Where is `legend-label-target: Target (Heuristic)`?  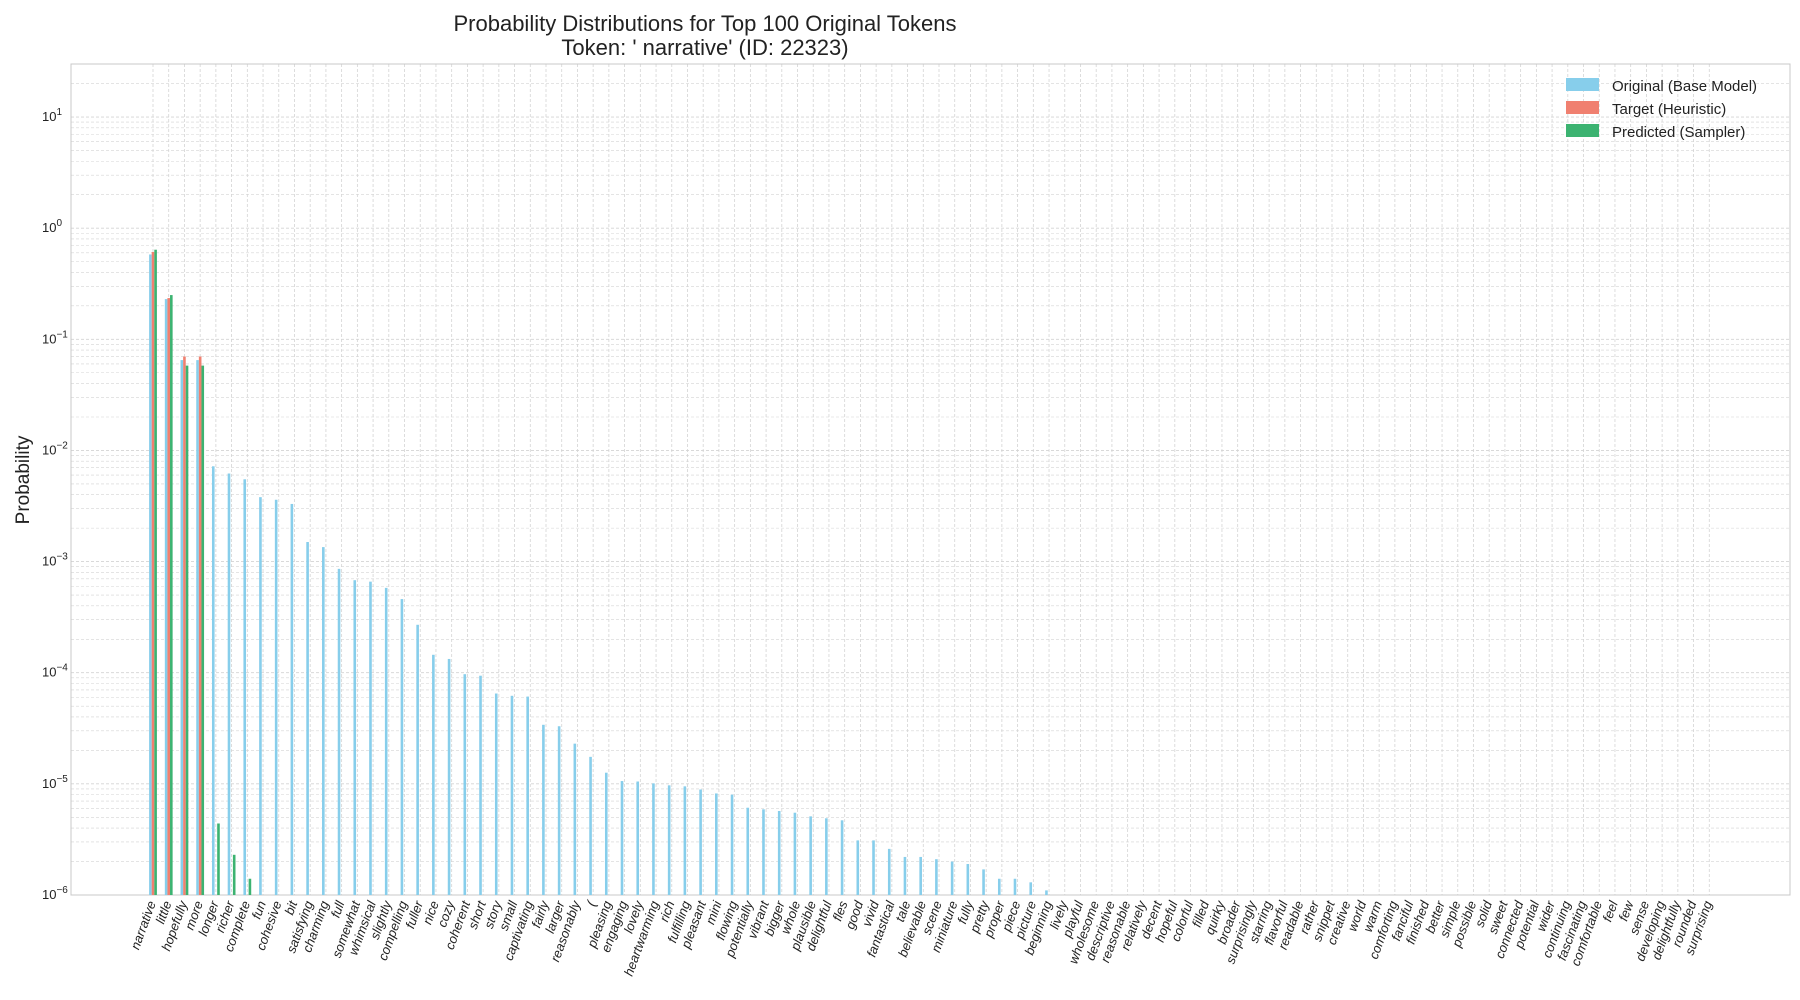
legend-label-target: Target (Heuristic) is located at coordinates (1669, 109).